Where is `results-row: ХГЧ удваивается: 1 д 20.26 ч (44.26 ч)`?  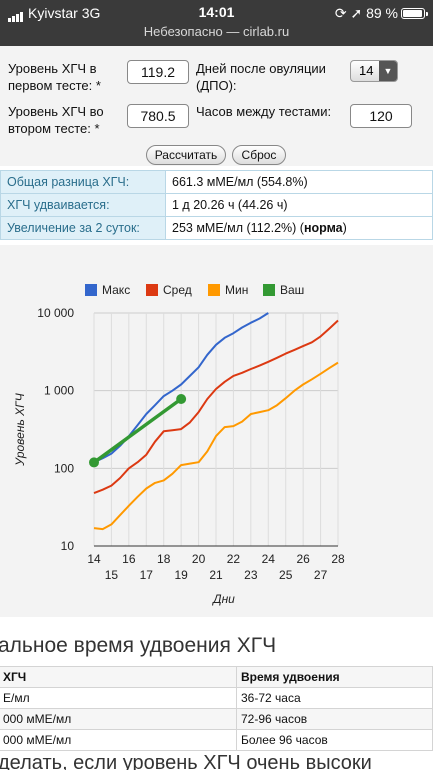
results-row: ХГЧ удваивается: 1 д 20.26 ч (44.26 ч) is located at coordinates (216, 205).